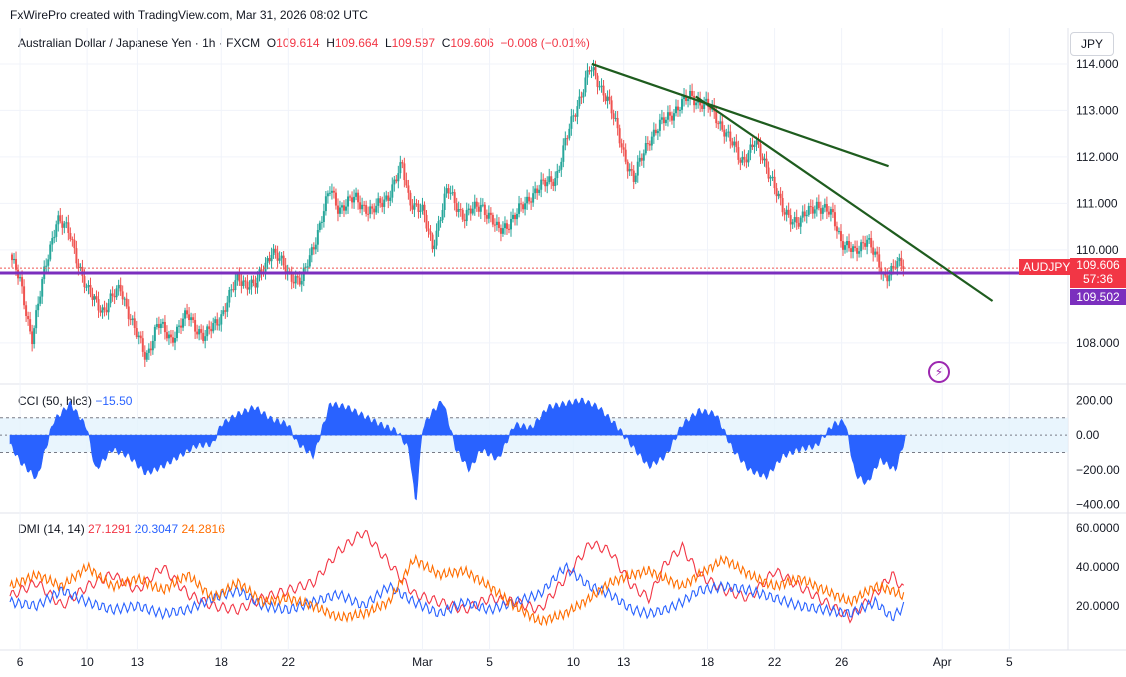  What do you see at coordinates (138, 662) in the screenshot?
I see `x-tick-label: 13` at bounding box center [138, 662].